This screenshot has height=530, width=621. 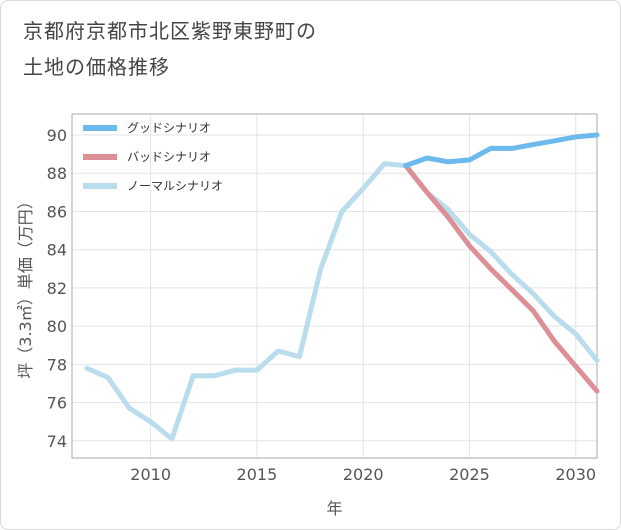 I want to click on y-tick-label: 84, so click(x=57, y=250).